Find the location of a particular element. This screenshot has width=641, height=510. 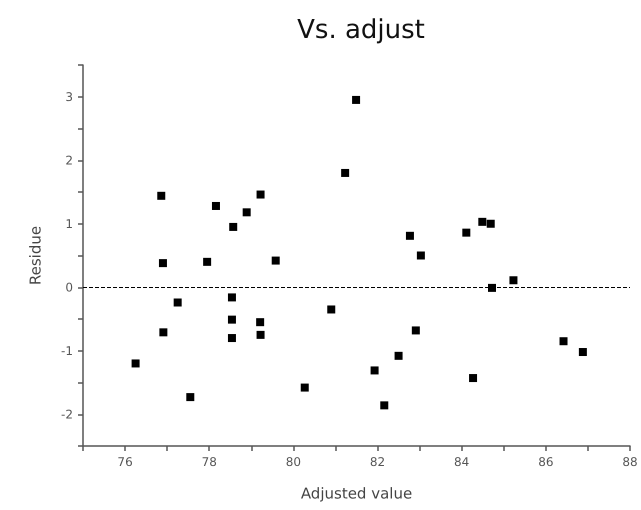

x-tick-label: 78 is located at coordinates (209, 462).